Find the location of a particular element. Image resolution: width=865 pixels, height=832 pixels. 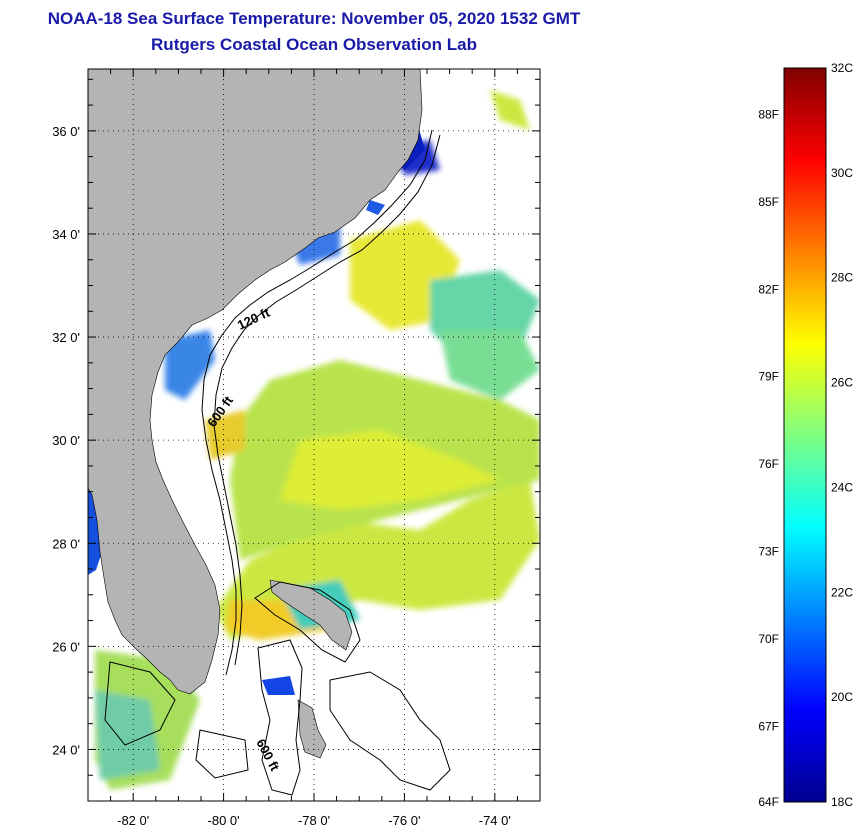

colorbar-f-label: 82F is located at coordinates (768, 289).